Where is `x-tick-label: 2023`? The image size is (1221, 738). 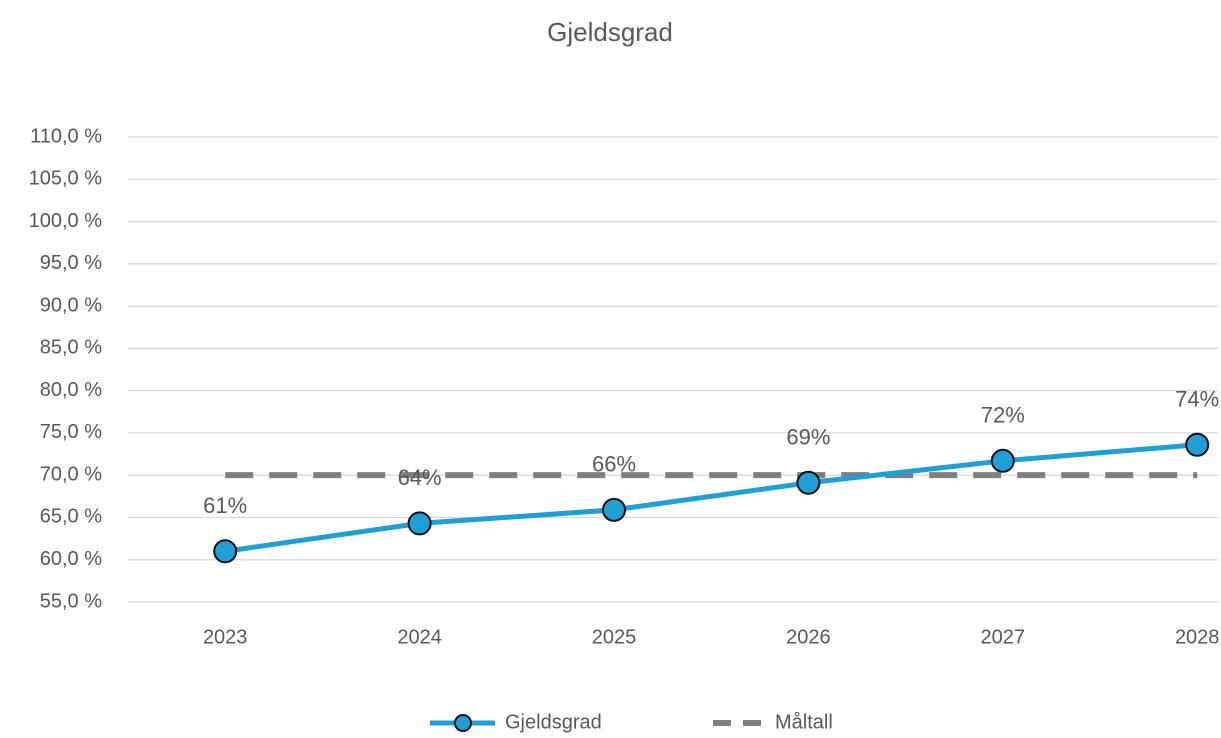
x-tick-label: 2023 is located at coordinates (225, 637).